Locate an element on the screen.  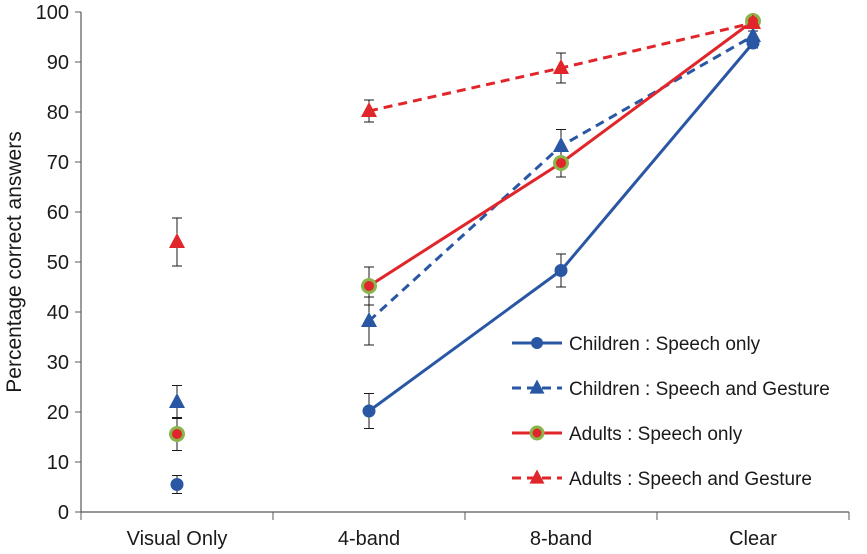
y-tick-label: 30 is located at coordinates (58, 363).